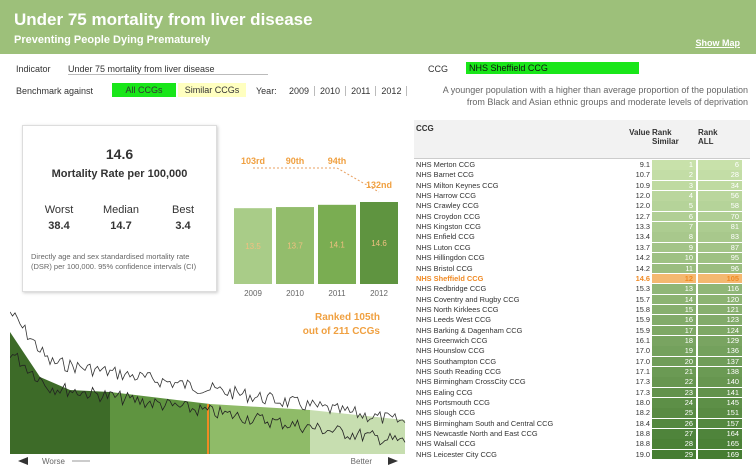 The image size is (756, 469). I want to click on table-cell-name: NHS Kingston CCG, so click(448, 227).